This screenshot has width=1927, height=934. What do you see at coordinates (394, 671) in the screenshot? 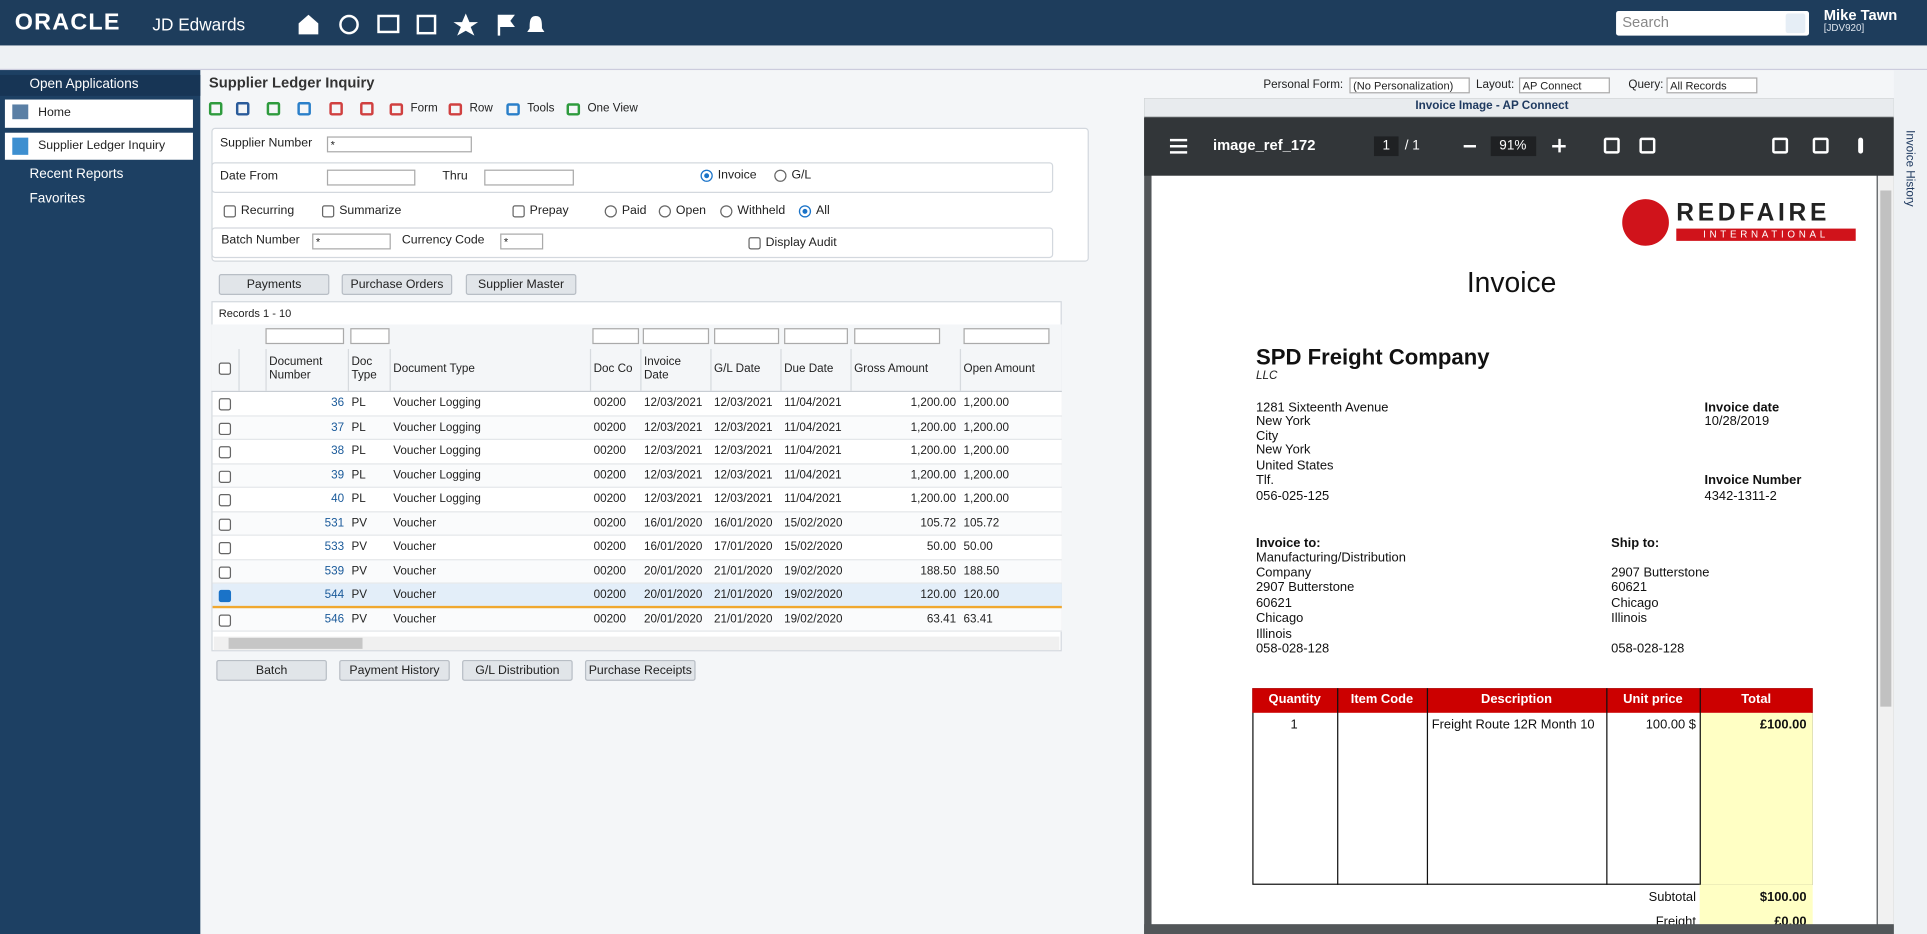
I see `button-label: Payment History` at bounding box center [394, 671].